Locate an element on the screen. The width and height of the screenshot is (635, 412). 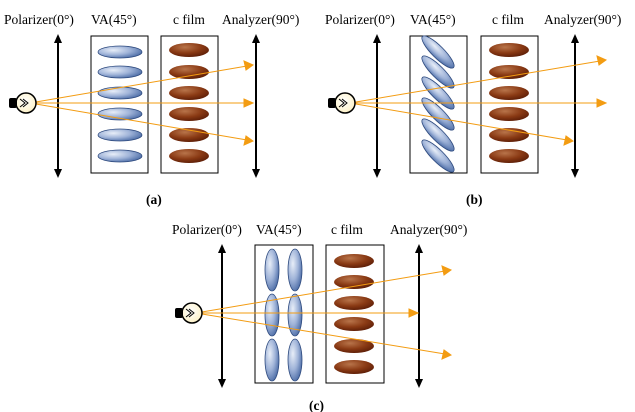
panel-caption: (b) is located at coordinates (474, 199).